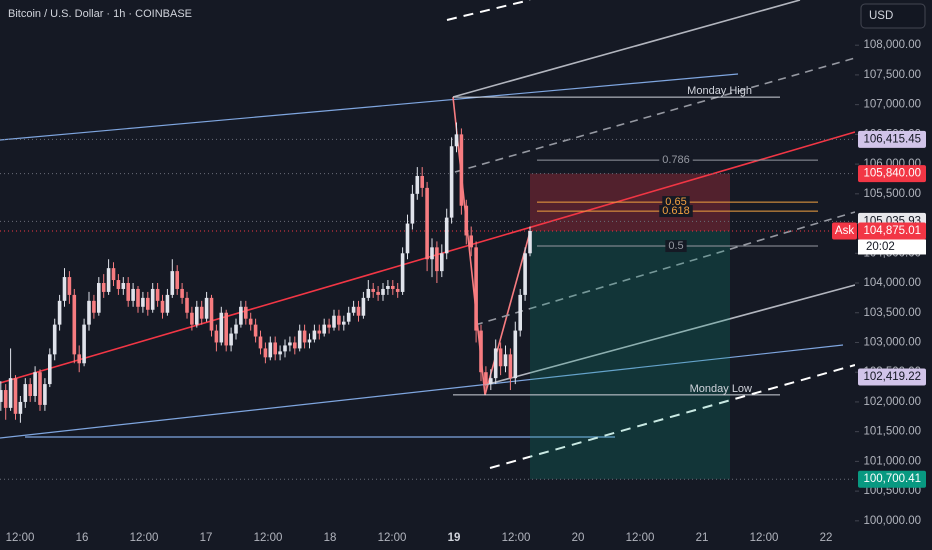 This screenshot has width=932, height=550. Describe the element at coordinates (100, 14) in the screenshot. I see `chart-title: Bitcoin / U.S. Dollar · 1h · COINBASE` at that location.